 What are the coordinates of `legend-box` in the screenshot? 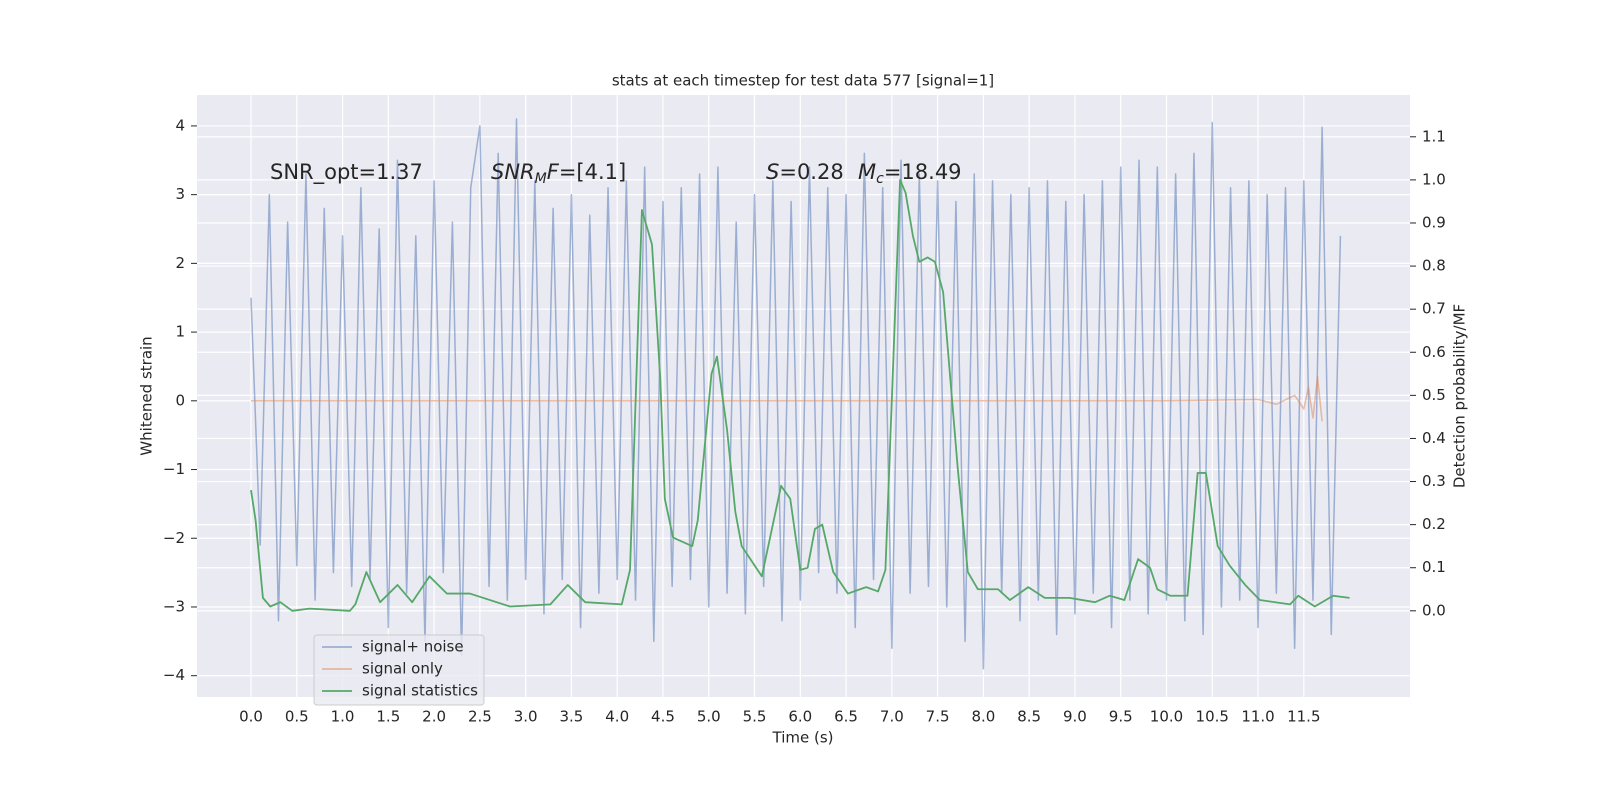 It's located at (399, 670).